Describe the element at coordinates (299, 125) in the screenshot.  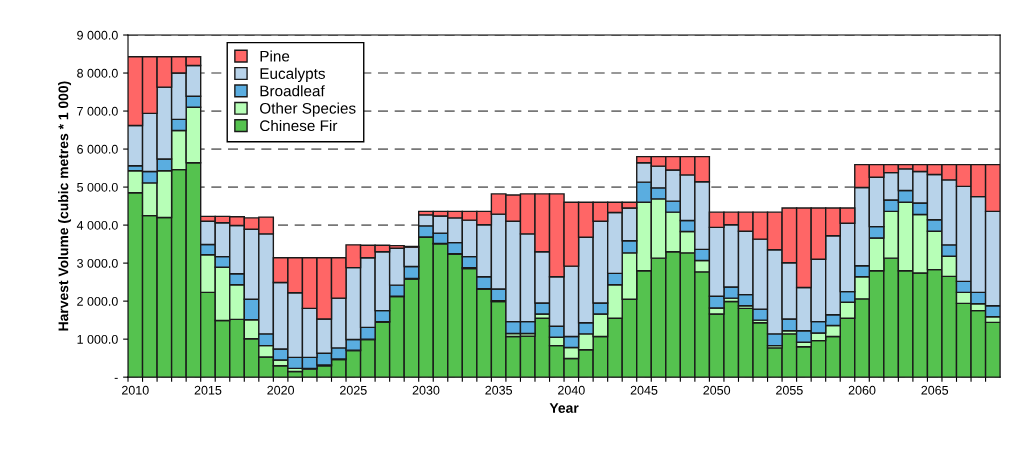
I see `legend-label: Chinese Fir` at that location.